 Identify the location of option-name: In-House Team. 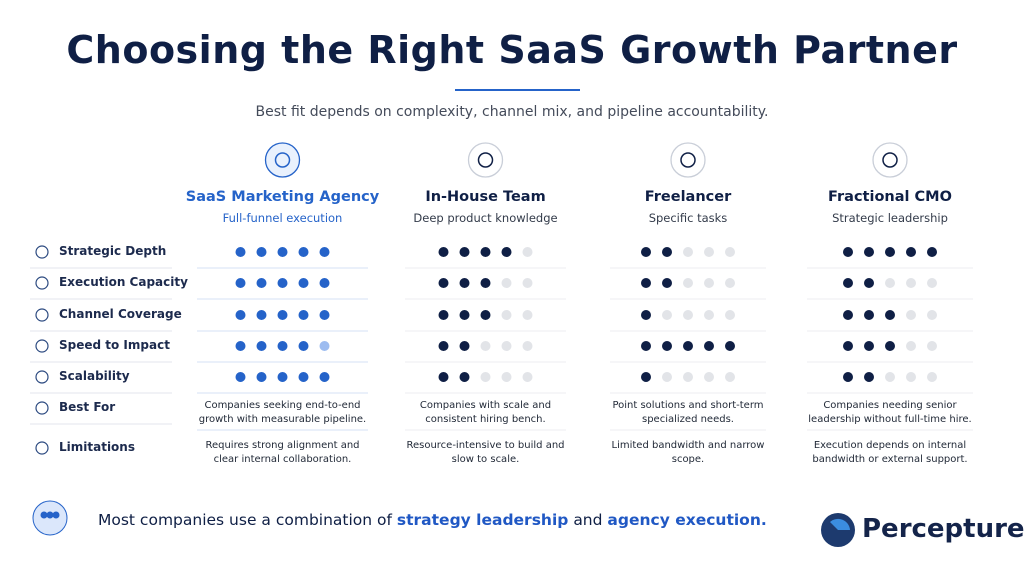
(485, 197).